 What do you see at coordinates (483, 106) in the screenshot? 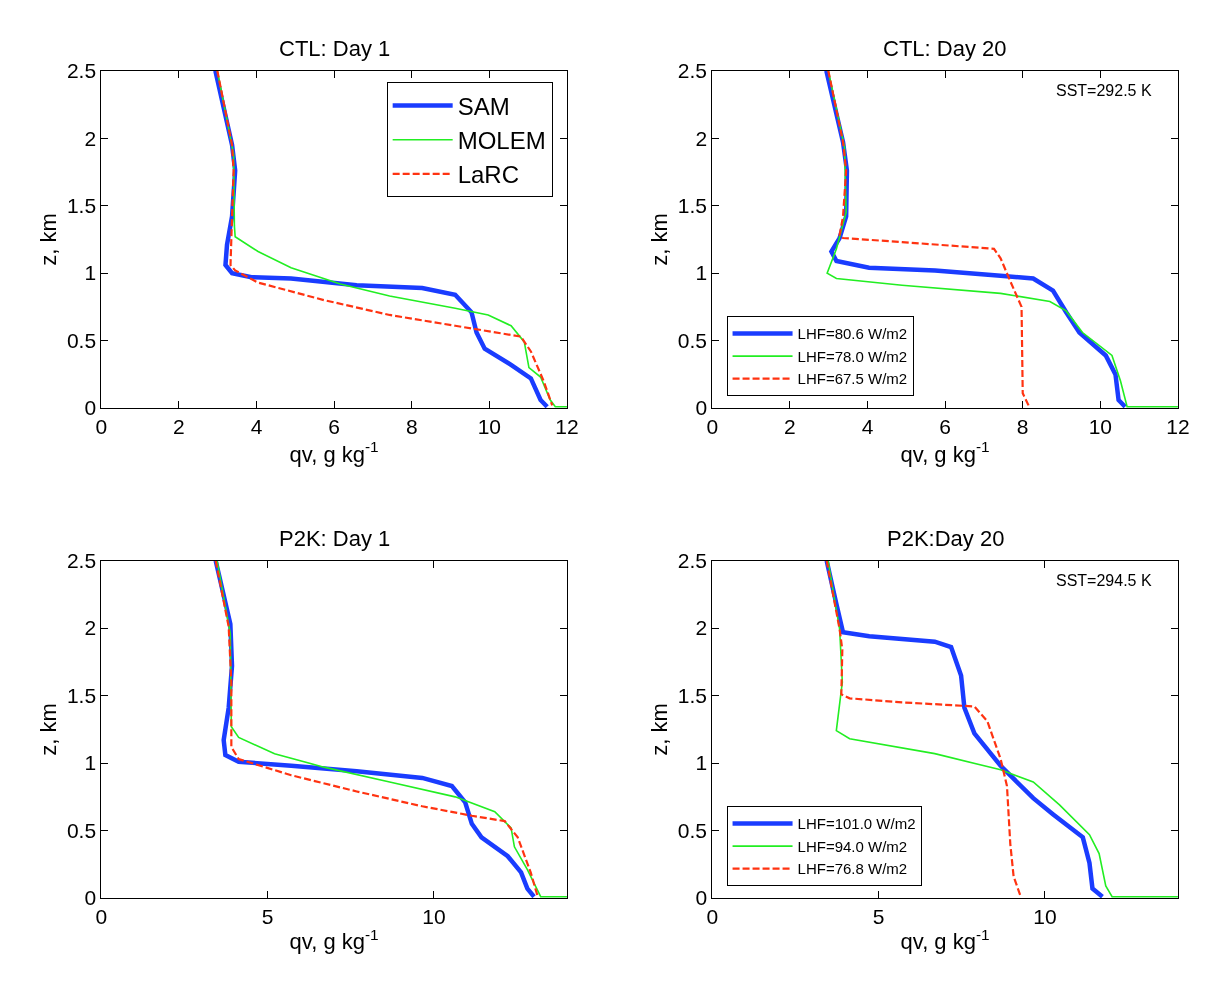
I see `legend-label: SAM` at bounding box center [483, 106].